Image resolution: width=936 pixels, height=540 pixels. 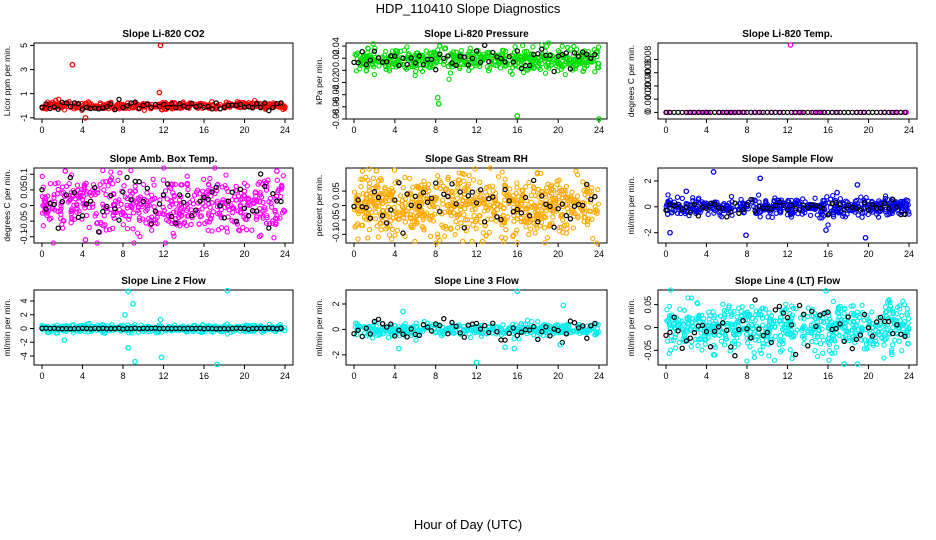 I want to click on y-tick-label: -4, so click(x=24, y=356).